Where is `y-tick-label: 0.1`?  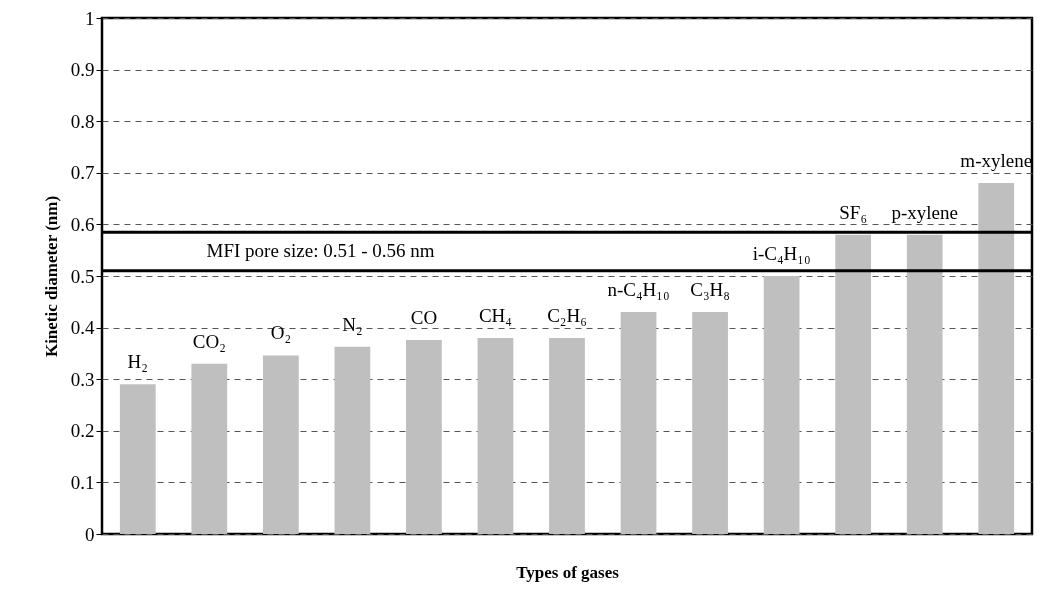
y-tick-label: 0.1 is located at coordinates (82, 482).